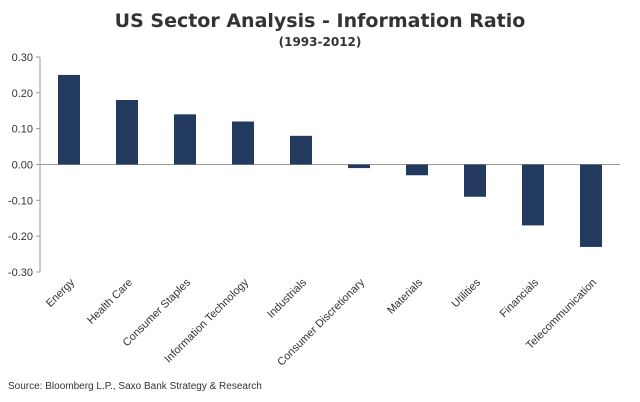 The image size is (640, 402). Describe the element at coordinates (22, 94) in the screenshot. I see `y-tick-label: 0.20` at that location.